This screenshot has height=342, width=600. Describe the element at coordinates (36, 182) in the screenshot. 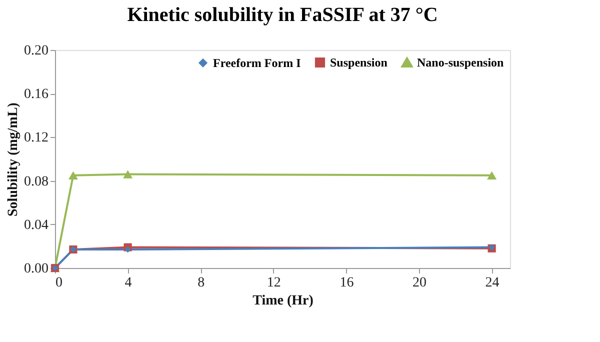

I see `y-tick-label: 0.08` at that location.